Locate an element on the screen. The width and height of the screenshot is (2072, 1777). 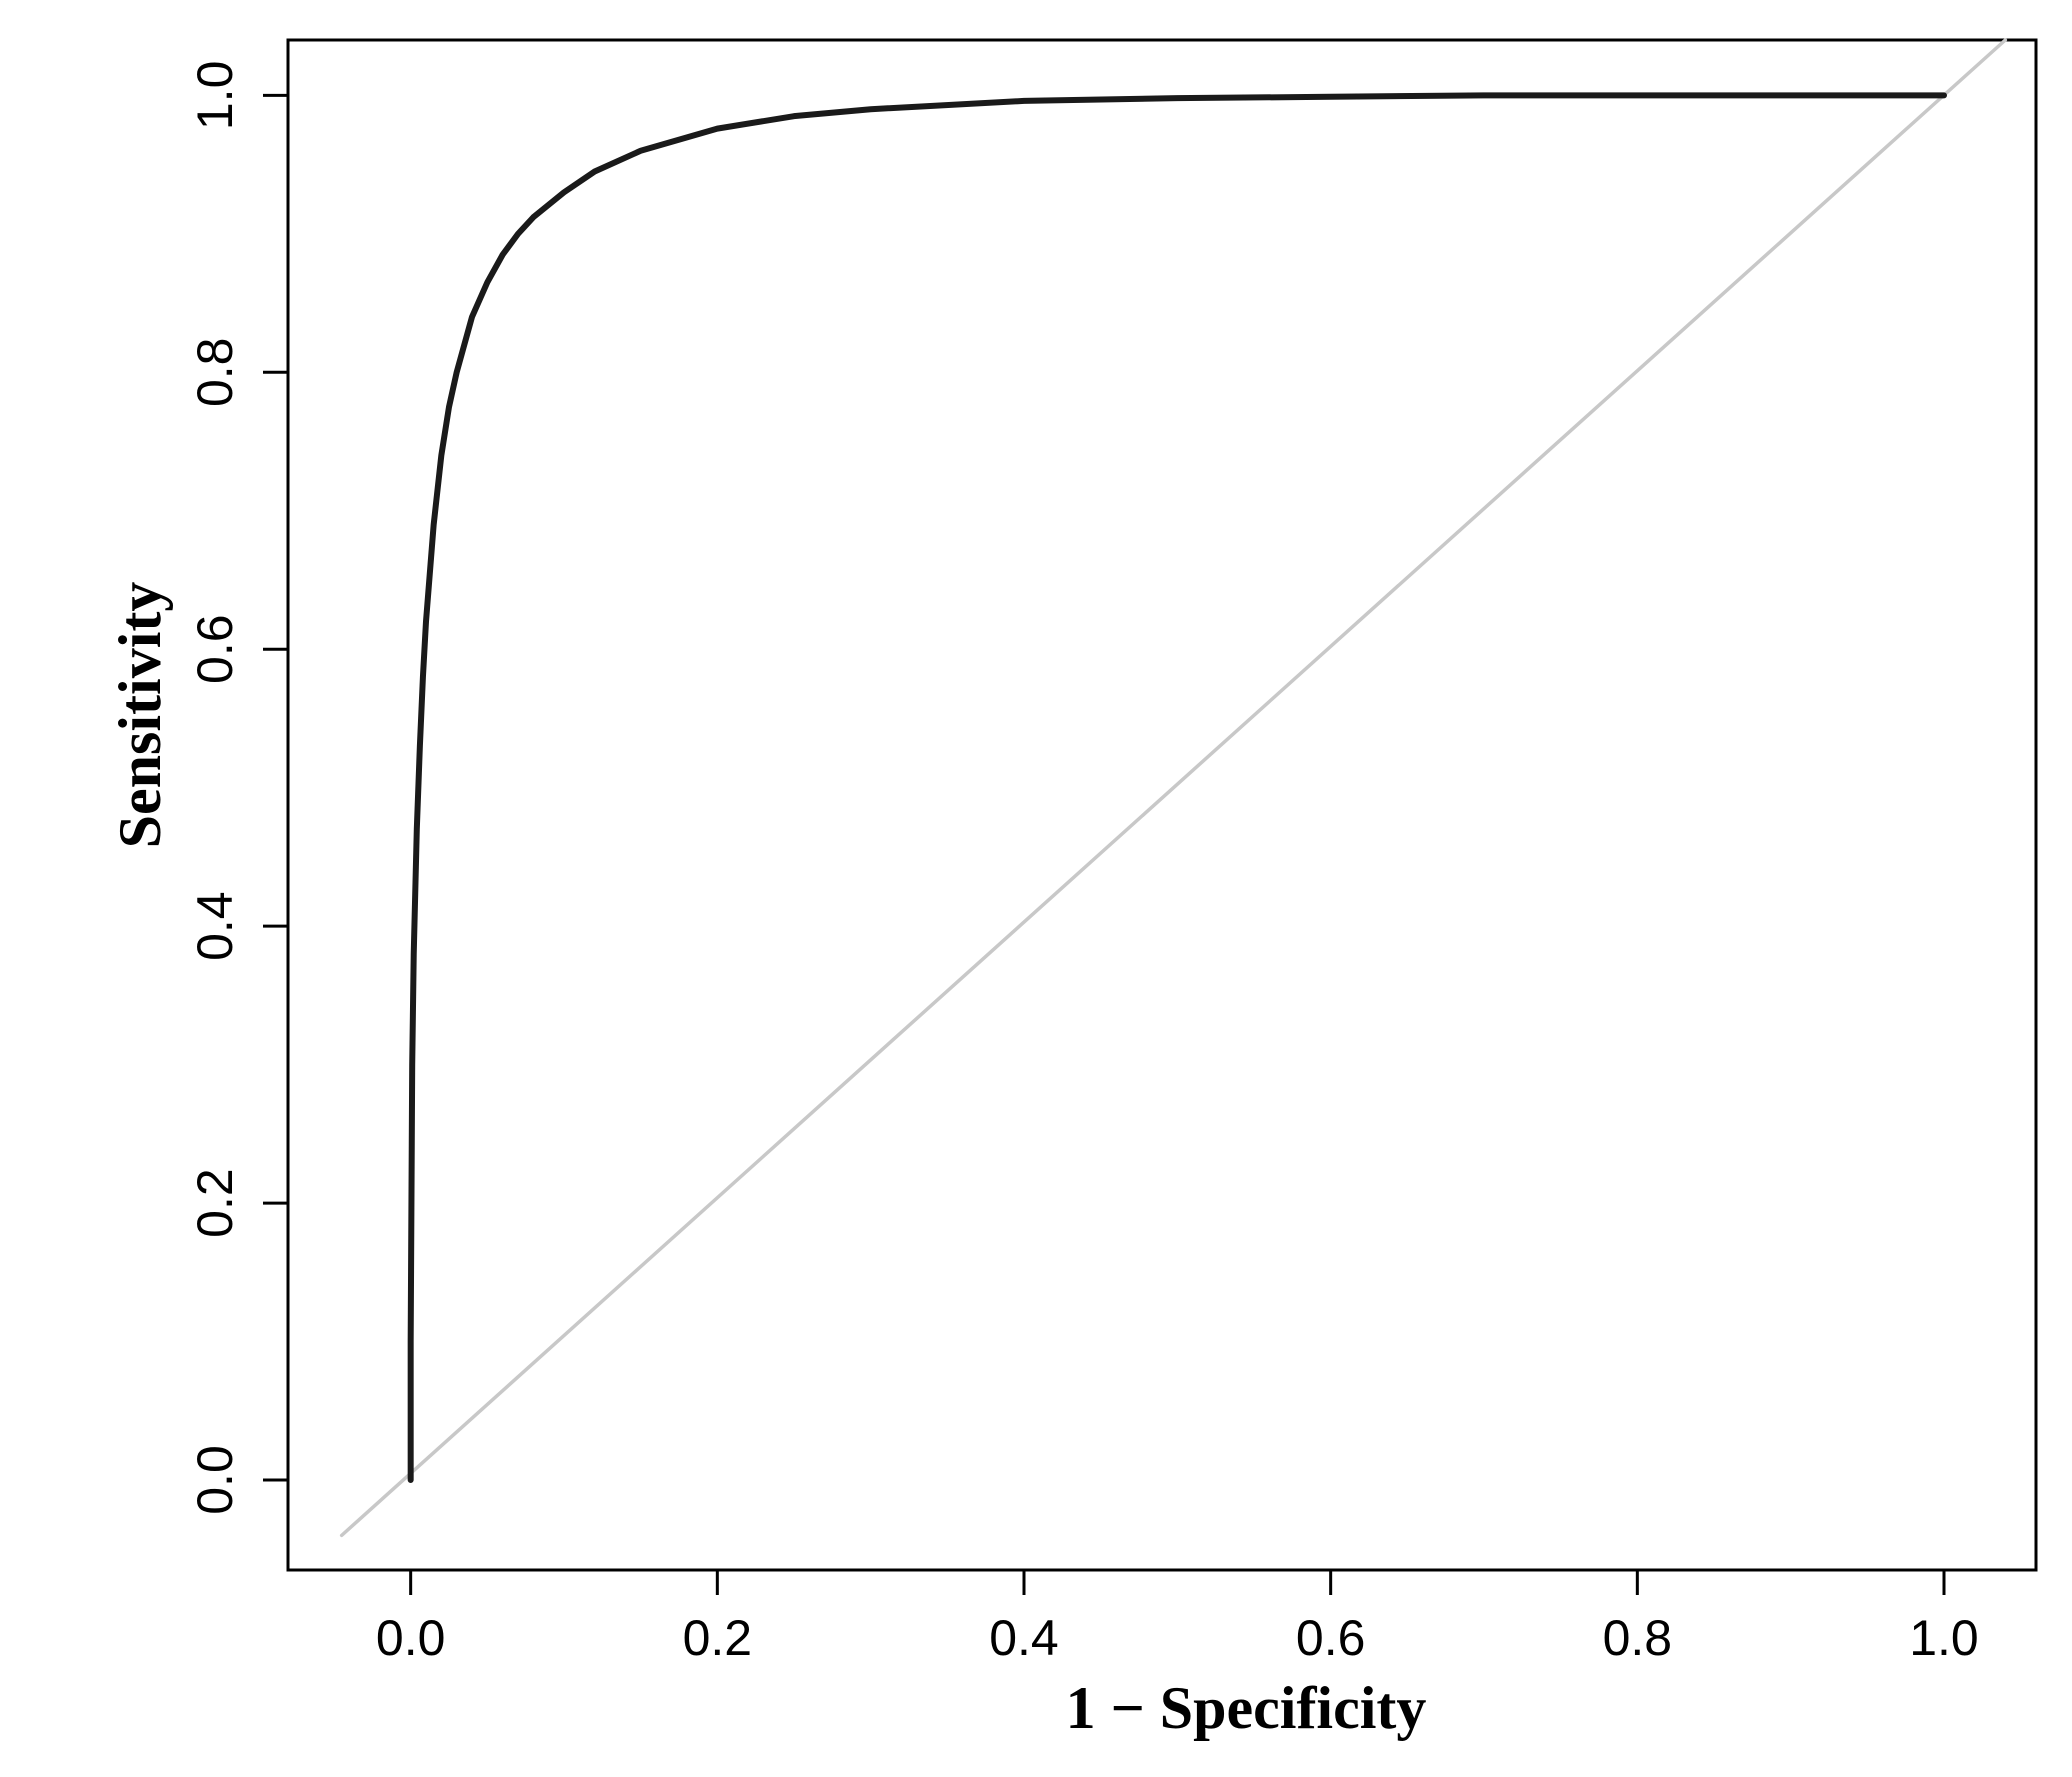
y-tick-label: 0.8 is located at coordinates (215, 373).